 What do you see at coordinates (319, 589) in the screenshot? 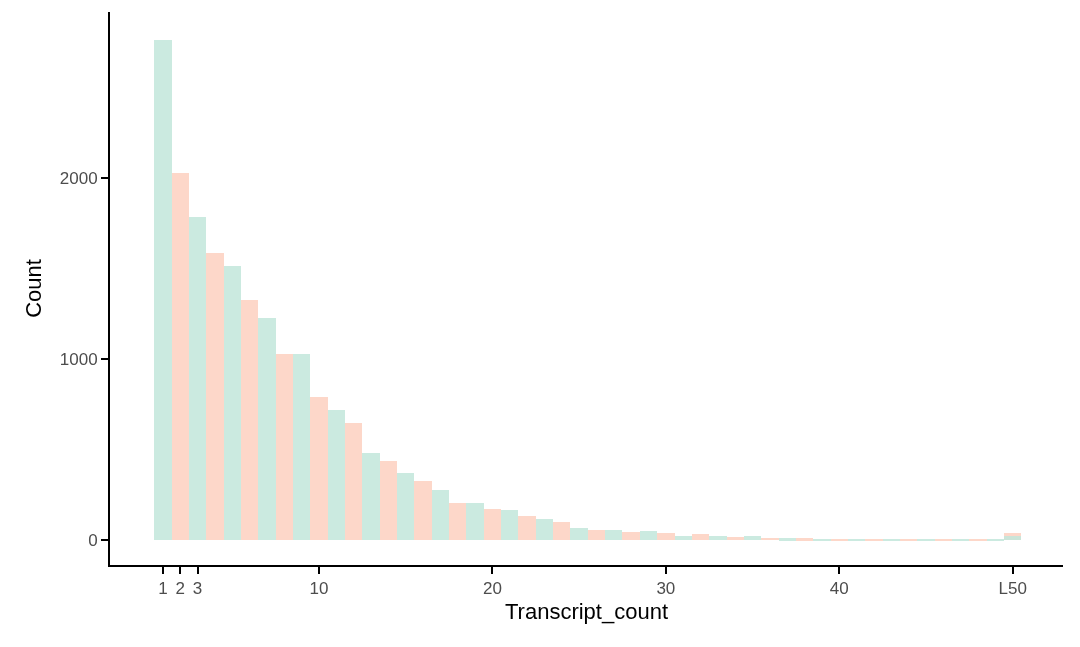
I see `x-tick-label: 10` at bounding box center [319, 589].